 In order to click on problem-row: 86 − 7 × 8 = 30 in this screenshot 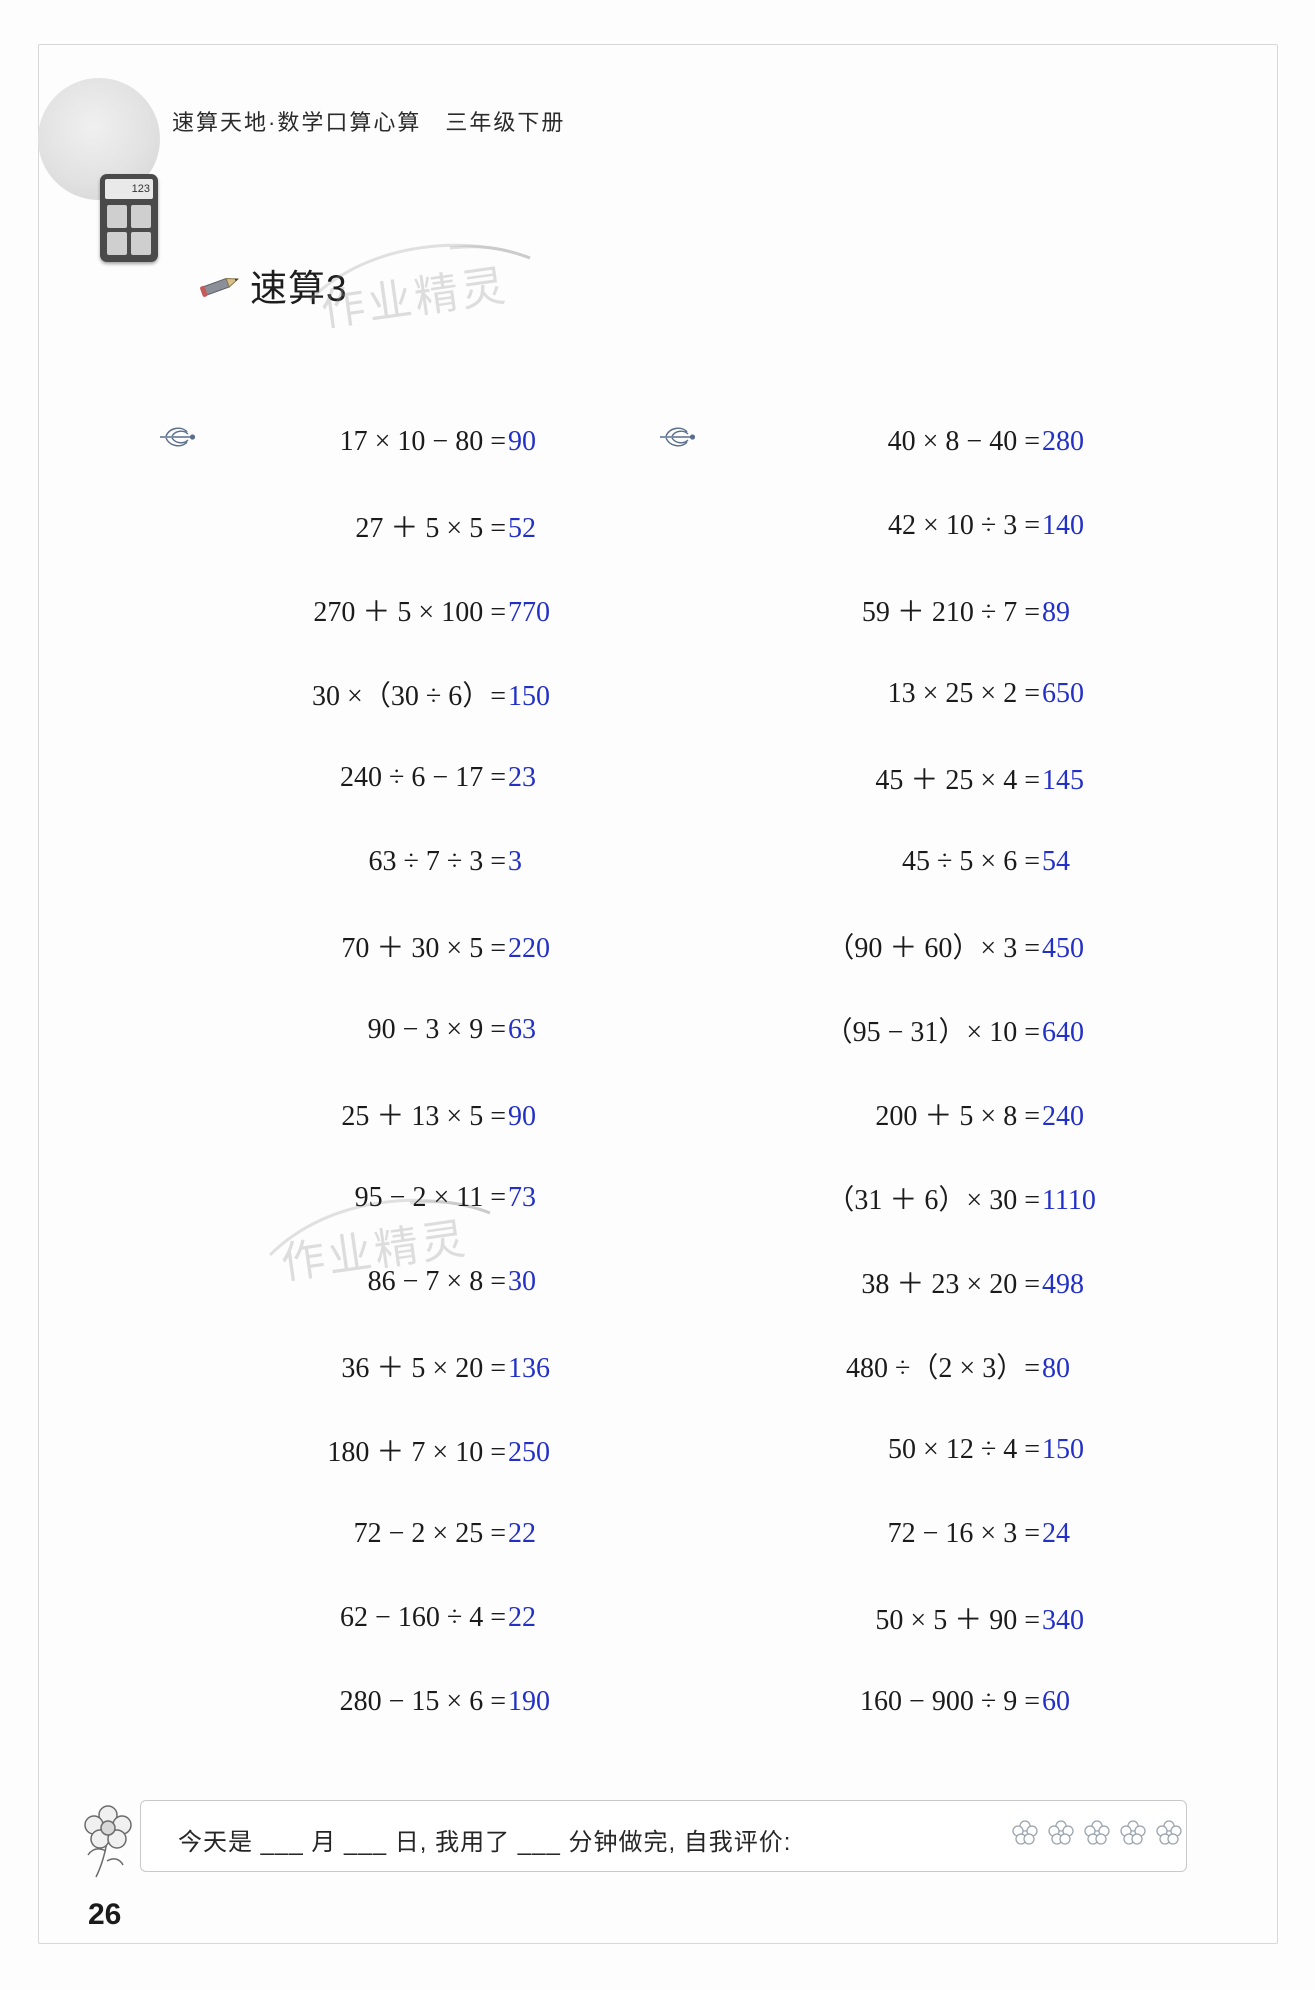, I will do `click(460, 1282)`.